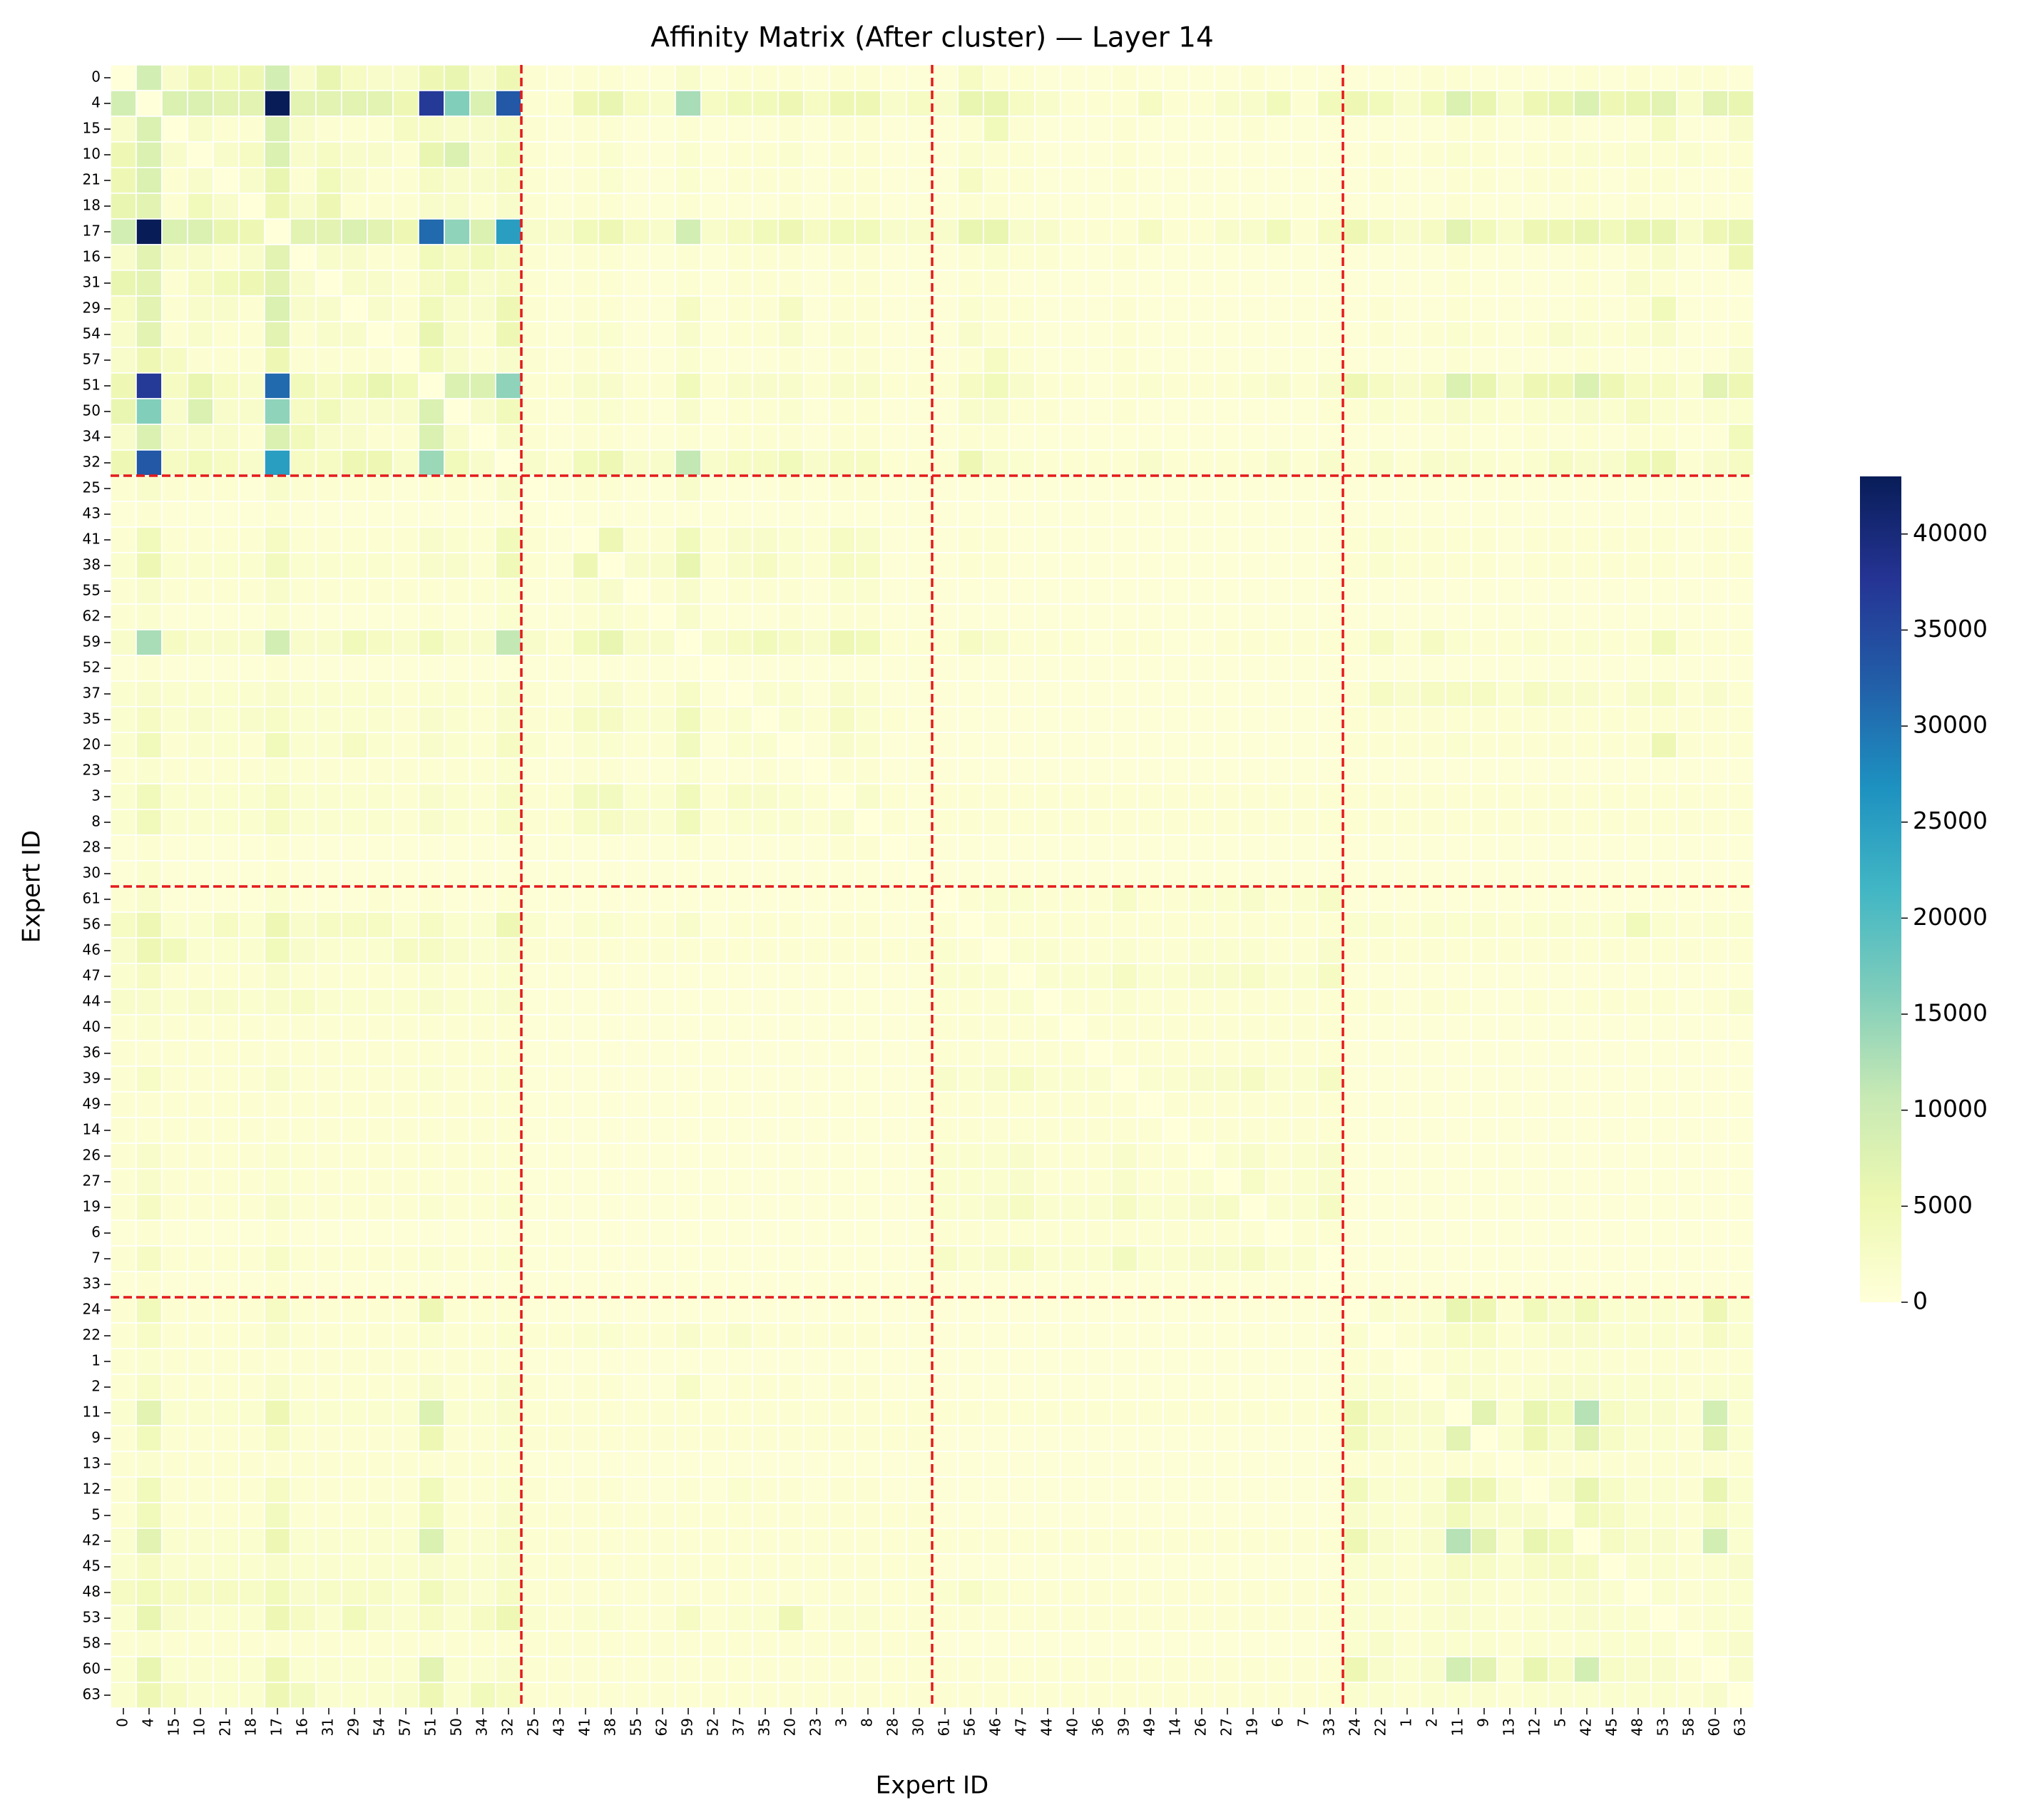  What do you see at coordinates (1587, 1727) in the screenshot?
I see `x-tick-label: 42` at bounding box center [1587, 1727].